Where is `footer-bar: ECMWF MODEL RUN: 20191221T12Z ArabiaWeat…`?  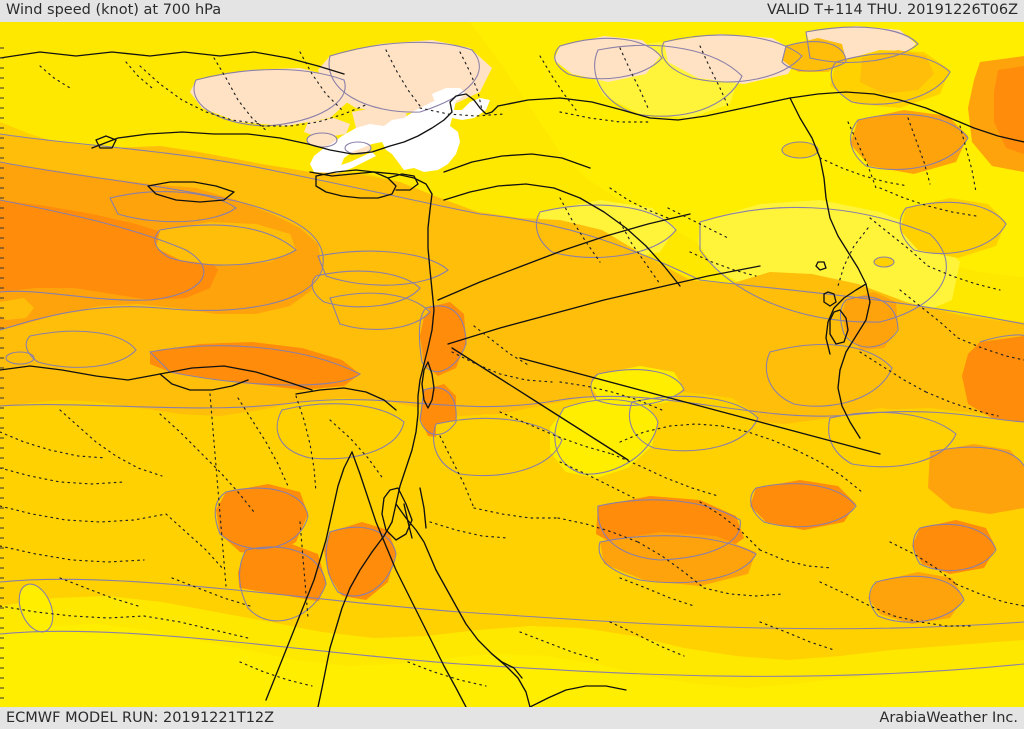
footer-bar: ECMWF MODEL RUN: 20191221T12Z ArabiaWeat… is located at coordinates (512, 718).